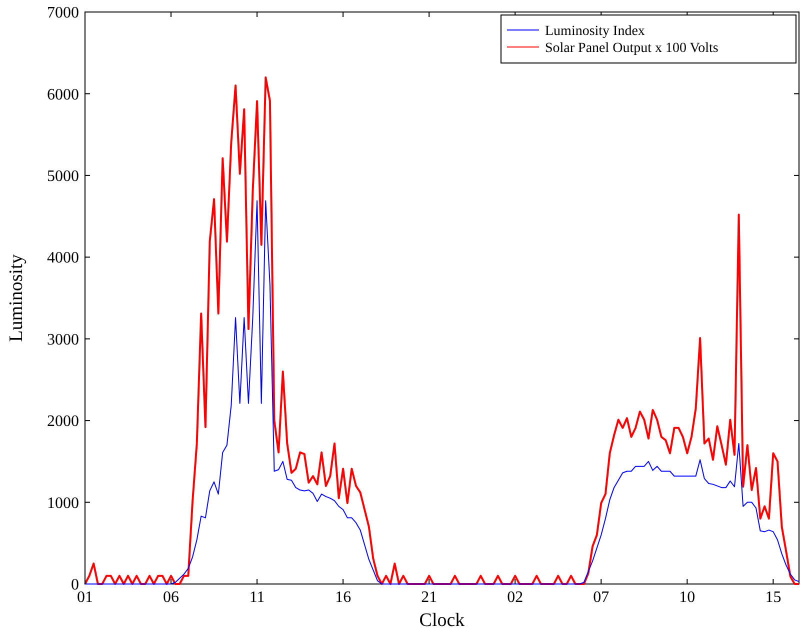  What do you see at coordinates (515, 597) in the screenshot?
I see `x-tick-label: 02` at bounding box center [515, 597].